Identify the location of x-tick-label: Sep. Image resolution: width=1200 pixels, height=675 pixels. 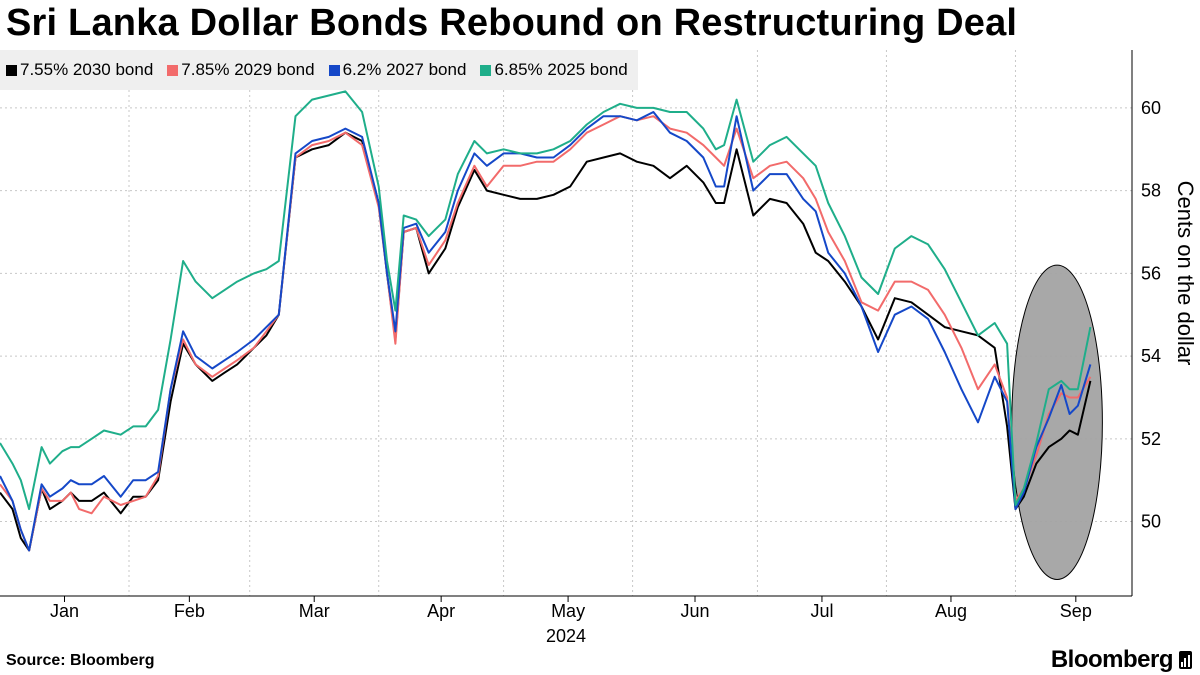
(1076, 611).